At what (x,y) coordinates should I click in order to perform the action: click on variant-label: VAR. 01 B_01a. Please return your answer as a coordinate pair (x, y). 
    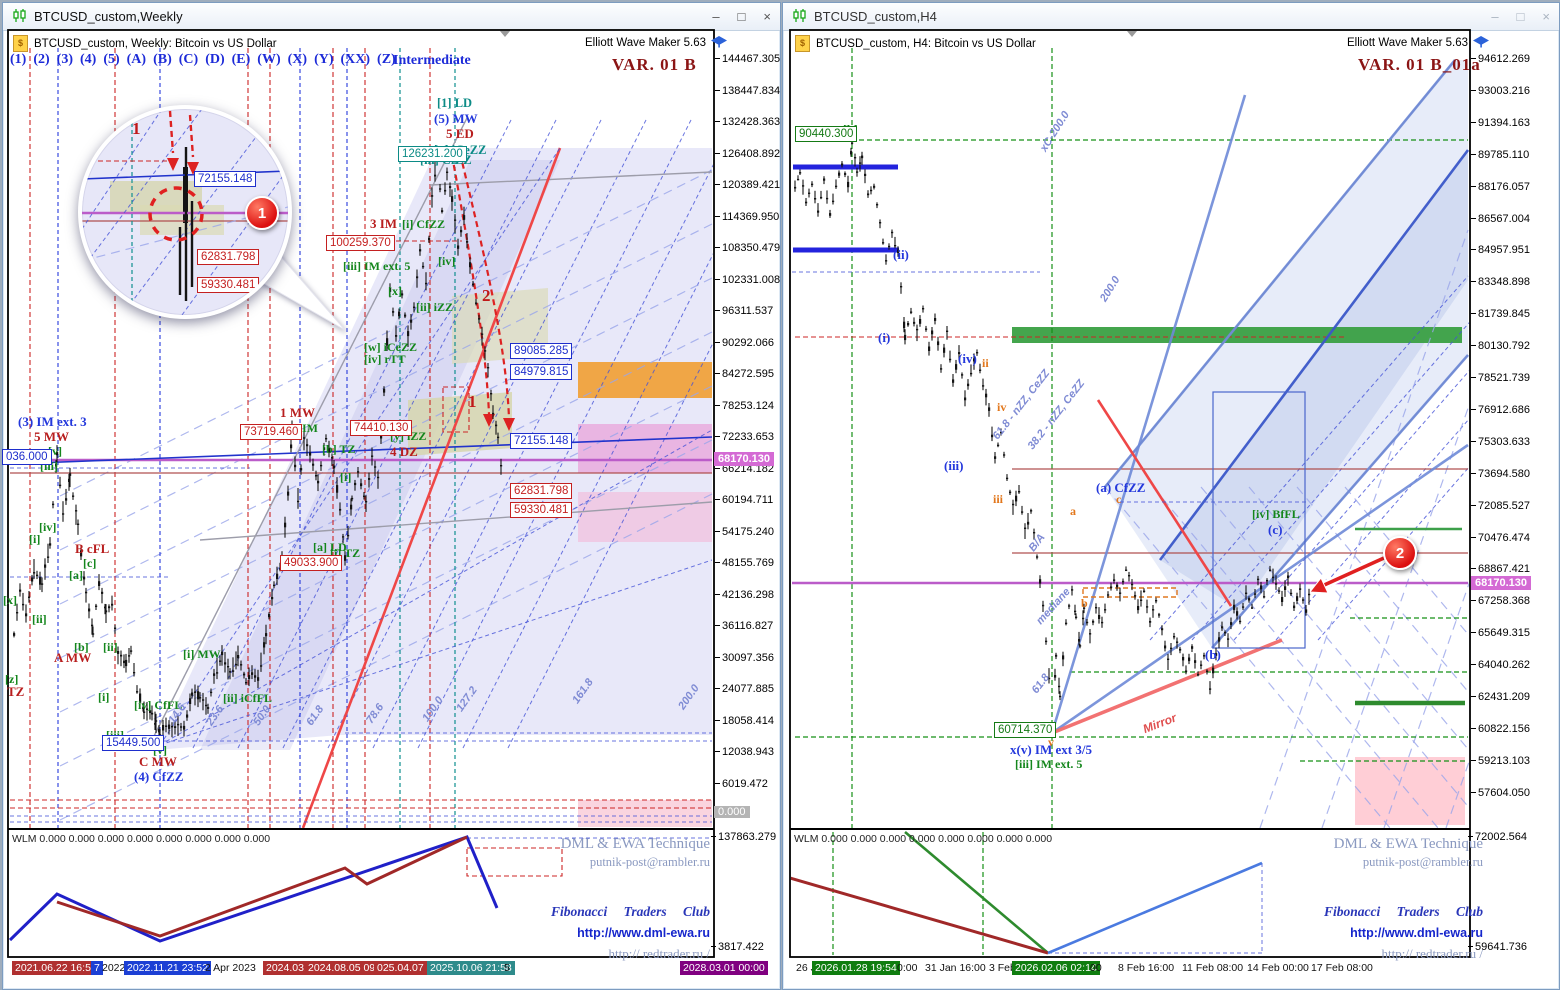
    Looking at the image, I should click on (1419, 64).